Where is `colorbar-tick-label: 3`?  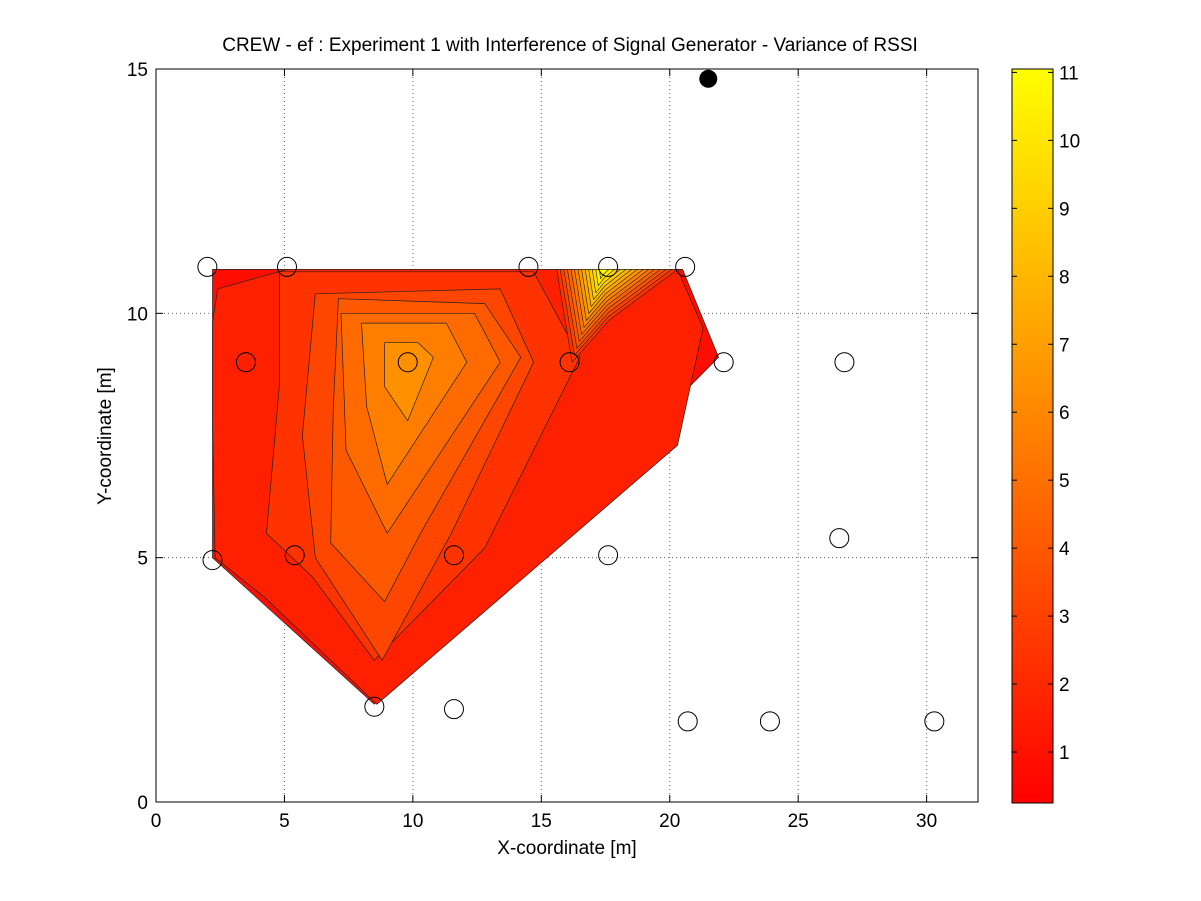 colorbar-tick-label: 3 is located at coordinates (1064, 617).